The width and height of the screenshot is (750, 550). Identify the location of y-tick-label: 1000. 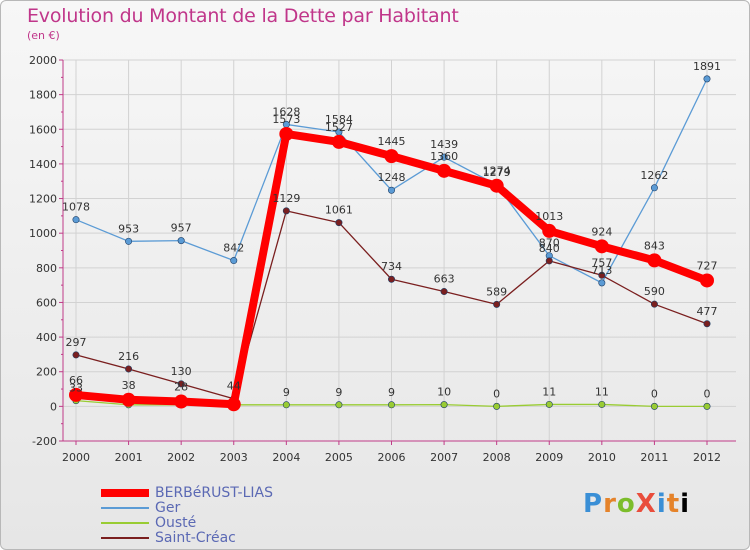
(43, 233).